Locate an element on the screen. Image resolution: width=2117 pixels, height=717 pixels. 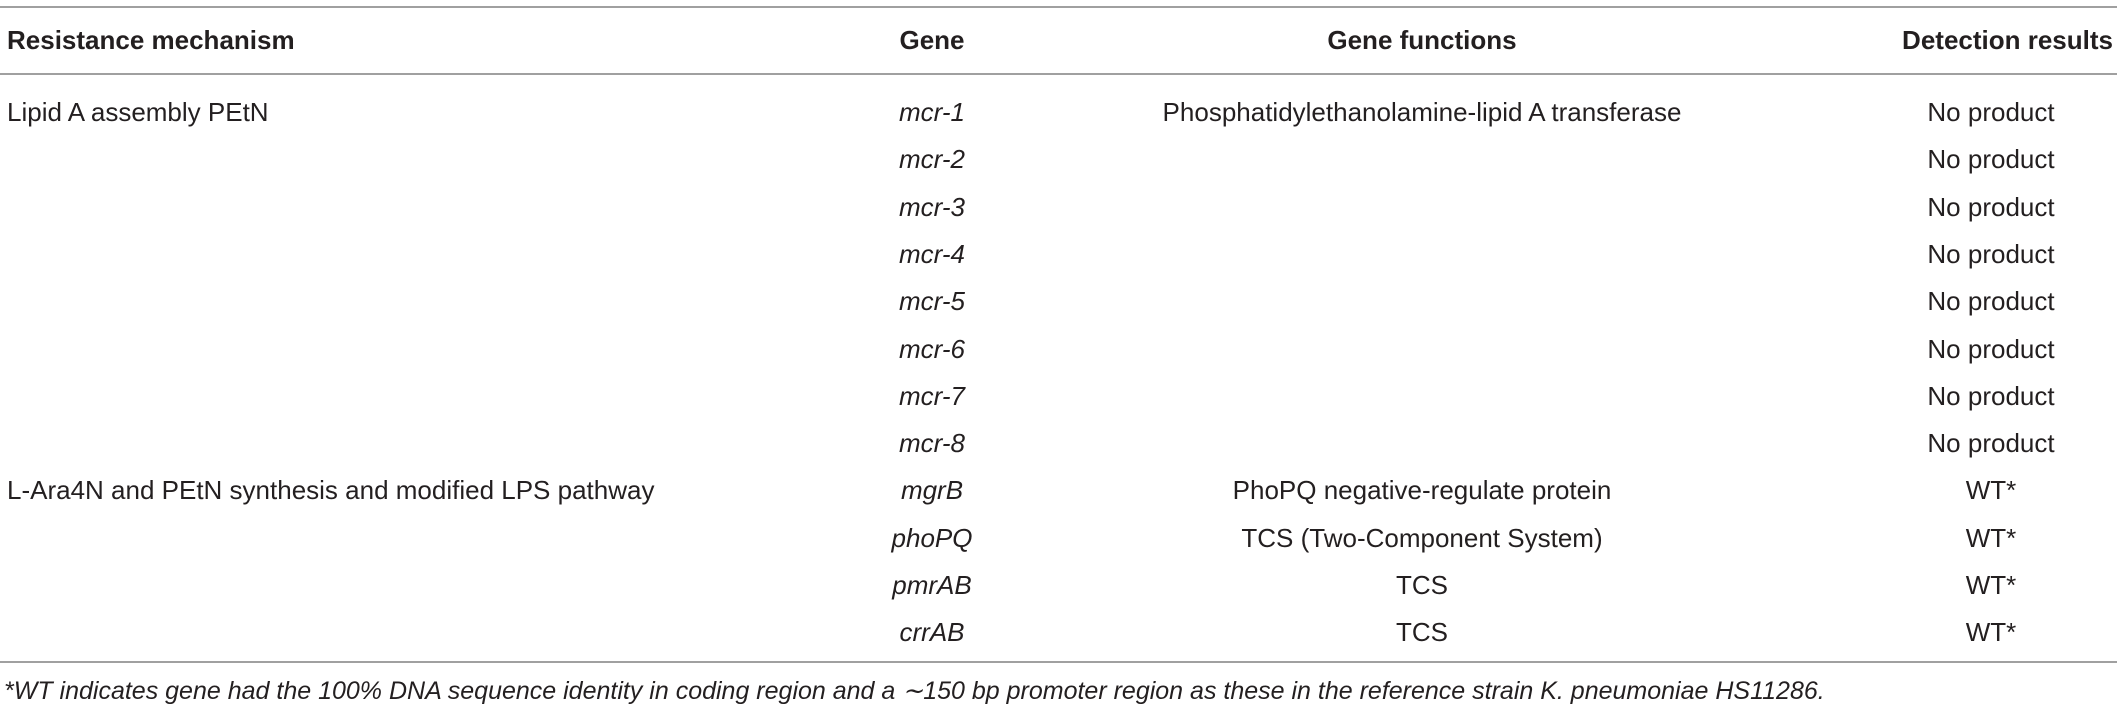
gene: mcr-8 is located at coordinates (932, 443).